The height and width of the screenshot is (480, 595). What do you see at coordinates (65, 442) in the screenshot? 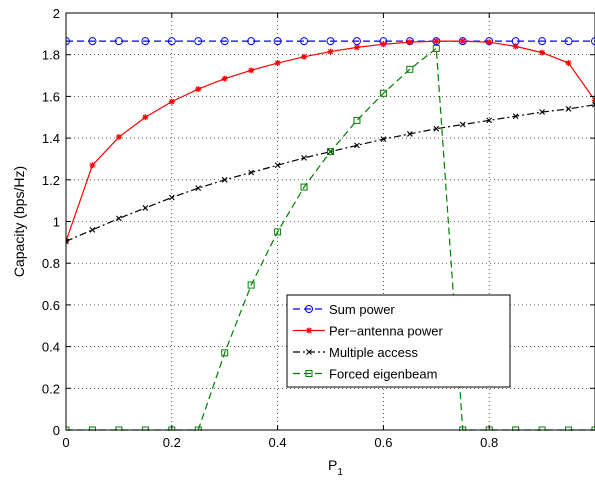
I see `x-tick-label: 0` at bounding box center [65, 442].